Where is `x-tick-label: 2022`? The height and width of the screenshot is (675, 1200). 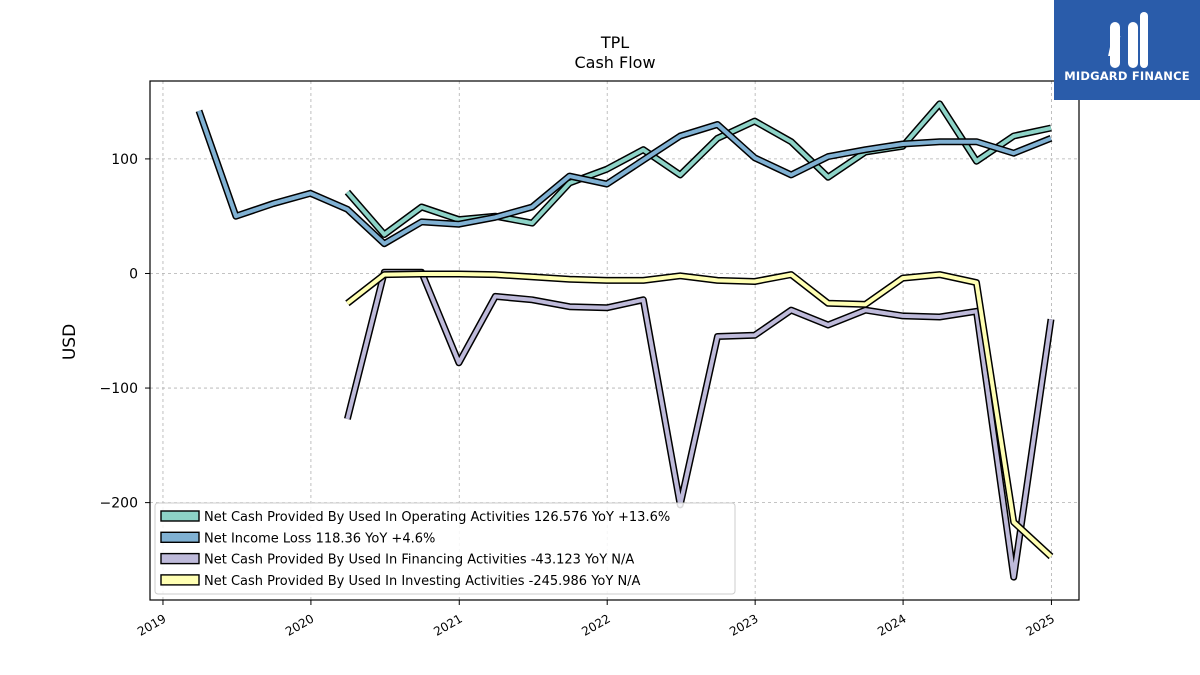
x-tick-label: 2022 is located at coordinates (595, 624).